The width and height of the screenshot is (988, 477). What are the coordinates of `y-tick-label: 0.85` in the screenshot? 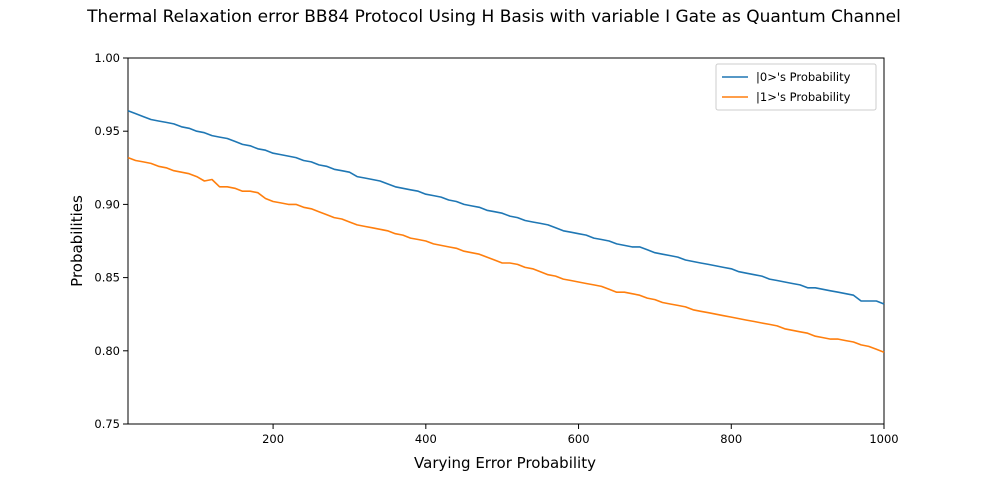 It's located at (107, 278).